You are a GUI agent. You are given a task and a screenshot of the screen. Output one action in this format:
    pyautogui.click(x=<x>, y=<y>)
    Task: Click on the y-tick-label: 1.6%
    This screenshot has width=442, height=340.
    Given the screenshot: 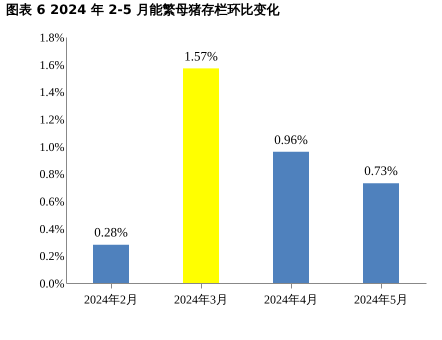 What is the action you would take?
    pyautogui.click(x=52, y=65)
    